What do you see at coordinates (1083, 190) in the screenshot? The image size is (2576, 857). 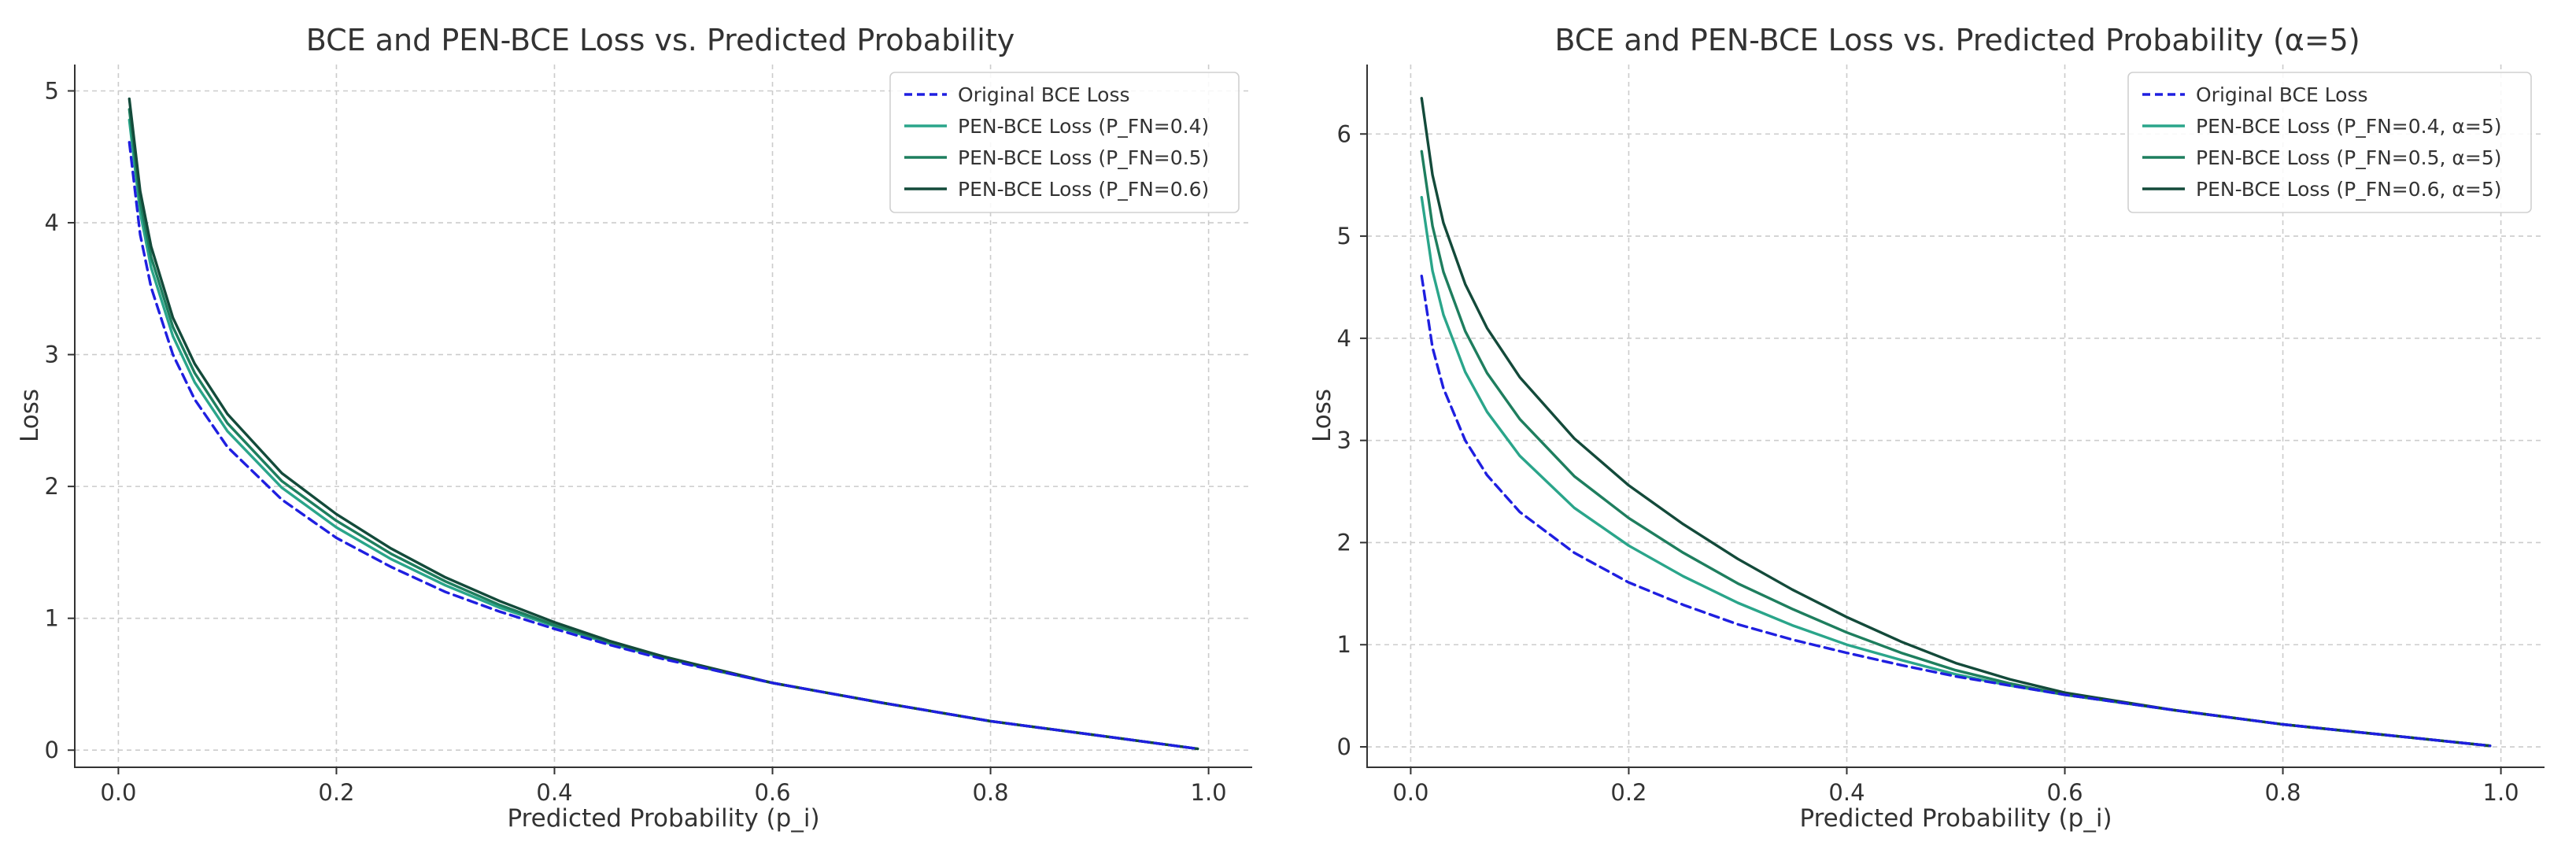 I see `legend-label: PEN-BCE Loss (P_FN=0.6)` at bounding box center [1083, 190].